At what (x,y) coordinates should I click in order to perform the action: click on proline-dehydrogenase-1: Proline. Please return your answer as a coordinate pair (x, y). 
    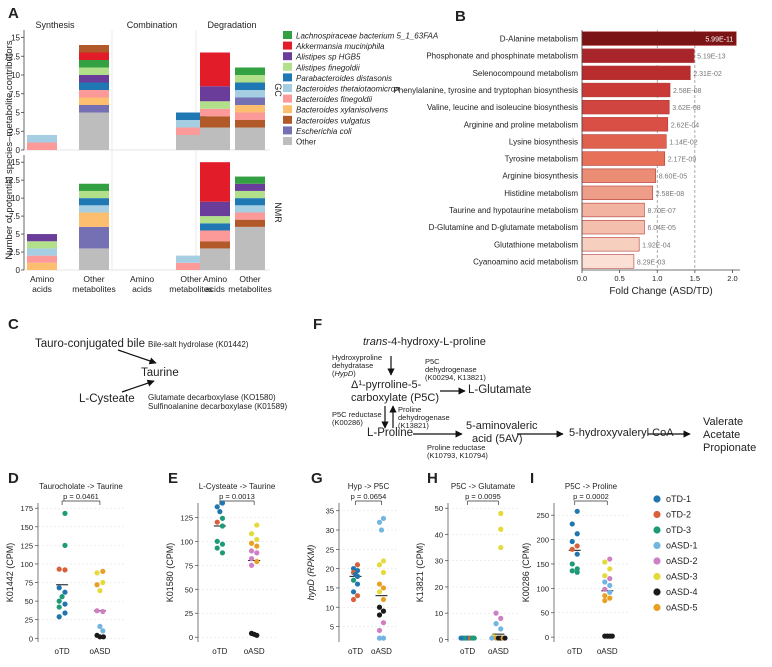
    Looking at the image, I should click on (410, 409).